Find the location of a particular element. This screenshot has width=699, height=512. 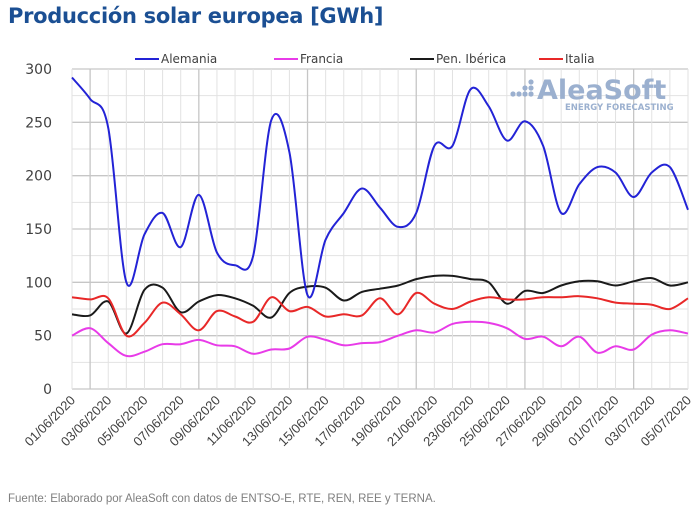

series-line-pen-ib-rica is located at coordinates (380, 304).